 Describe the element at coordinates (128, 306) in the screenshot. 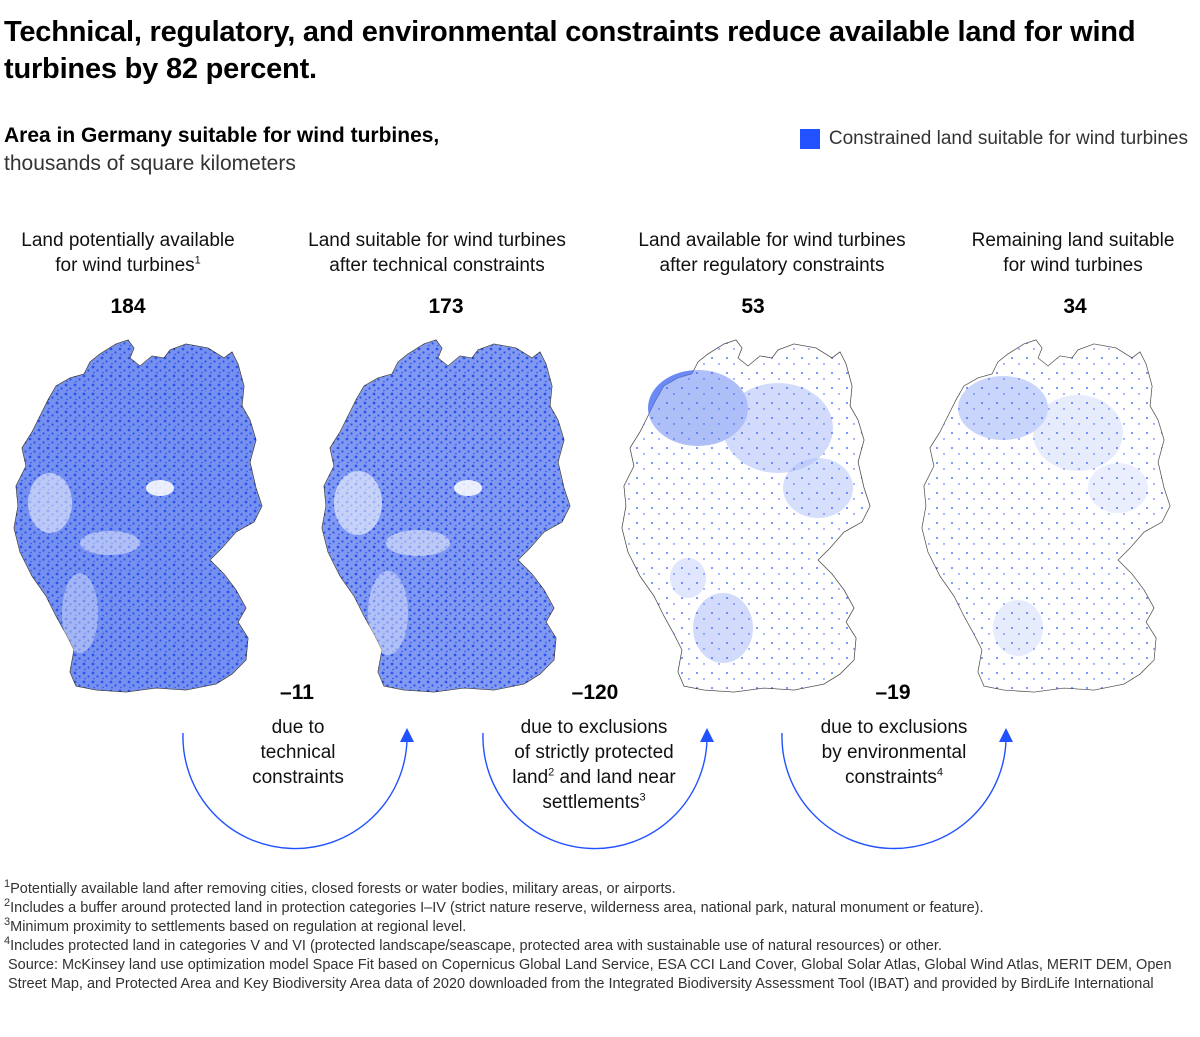

I see `panel-value-1: 184` at that location.